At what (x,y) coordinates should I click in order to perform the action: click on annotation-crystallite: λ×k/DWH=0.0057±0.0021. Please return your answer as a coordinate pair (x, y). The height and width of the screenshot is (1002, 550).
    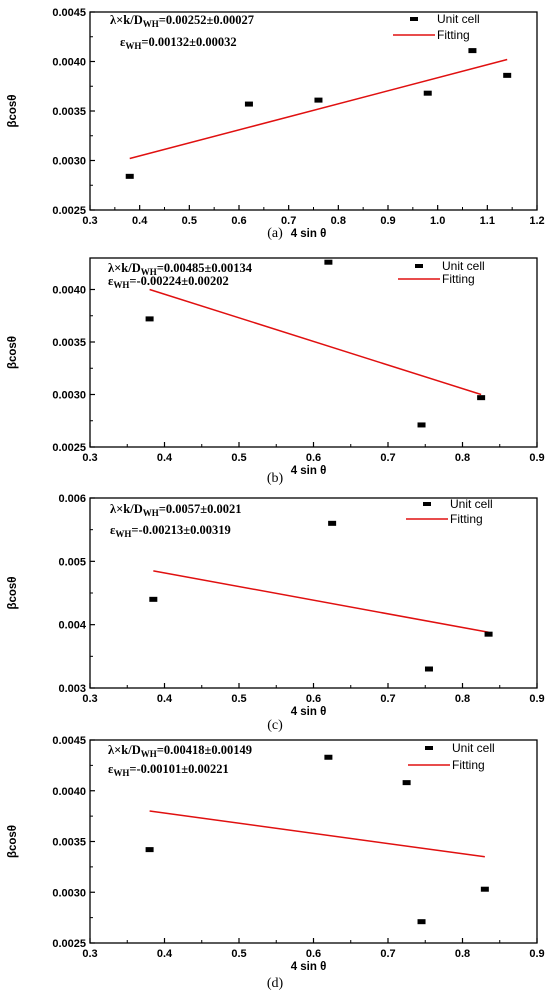
    Looking at the image, I should click on (175, 510).